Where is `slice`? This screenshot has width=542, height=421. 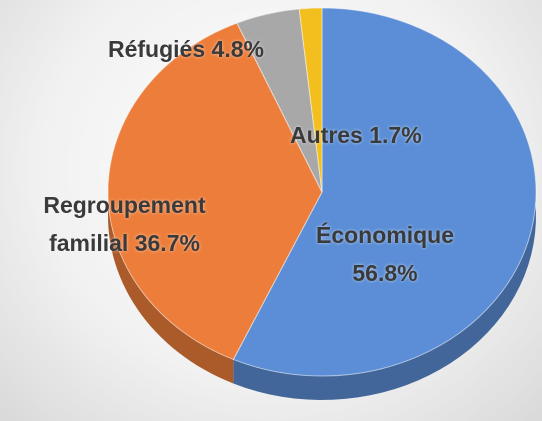 slice is located at coordinates (310, 100).